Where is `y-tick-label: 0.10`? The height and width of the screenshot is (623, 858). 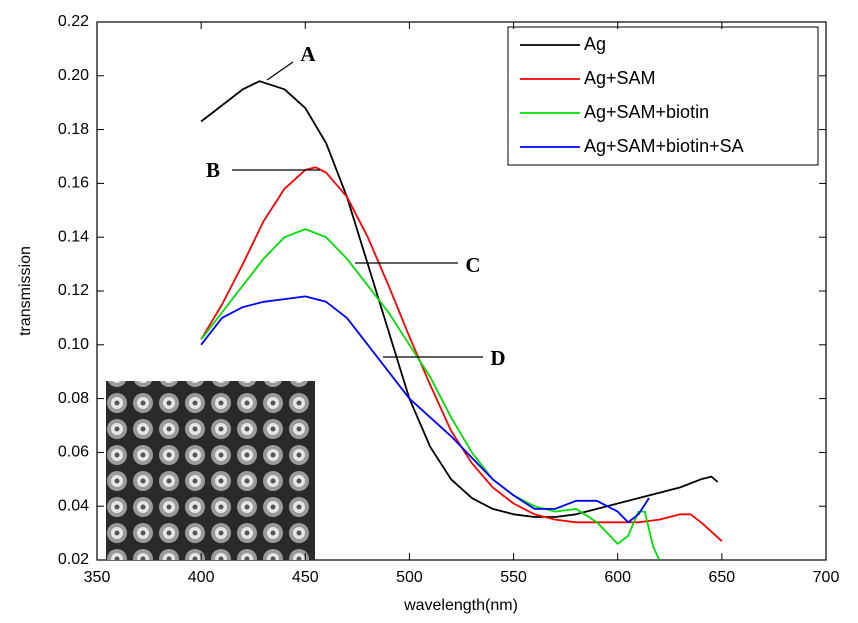 y-tick-label: 0.10 is located at coordinates (73, 344).